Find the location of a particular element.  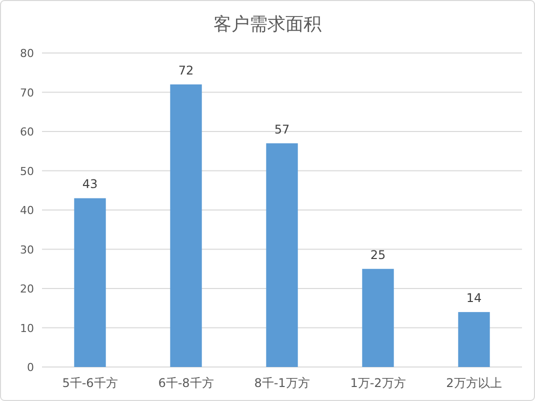

y-tick-label: 30 is located at coordinates (27, 249).